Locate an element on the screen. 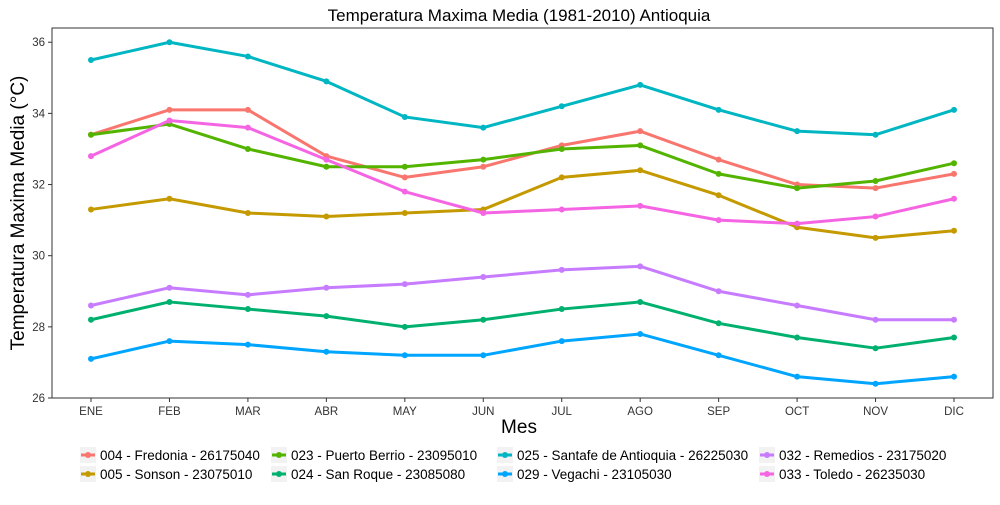 This screenshot has height=505, width=1000. y-axis: 26 28 30 32 34 36 is located at coordinates (42, 221).